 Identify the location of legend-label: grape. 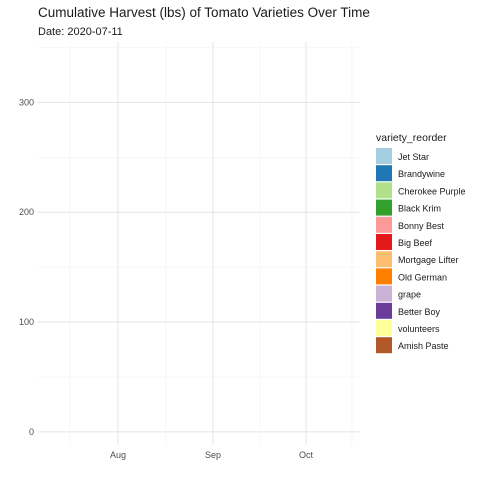
(409, 295).